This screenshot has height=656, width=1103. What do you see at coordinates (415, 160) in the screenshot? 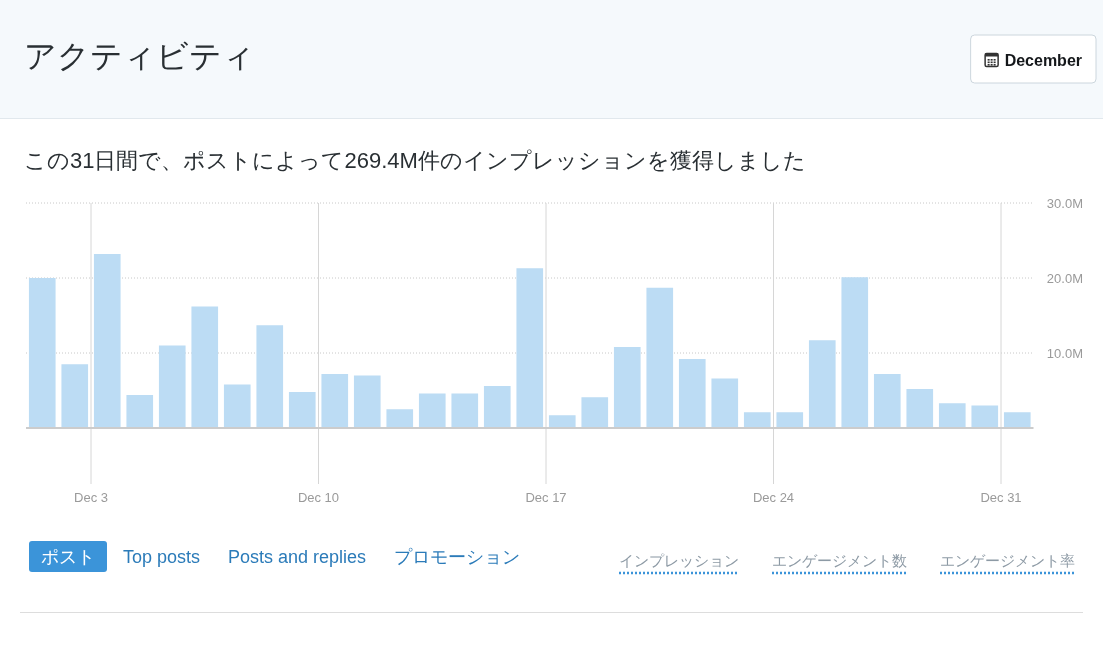
I see `subtitle: この31日間で、ポストによって269.4M件のインプレッションを獲得しました` at bounding box center [415, 160].